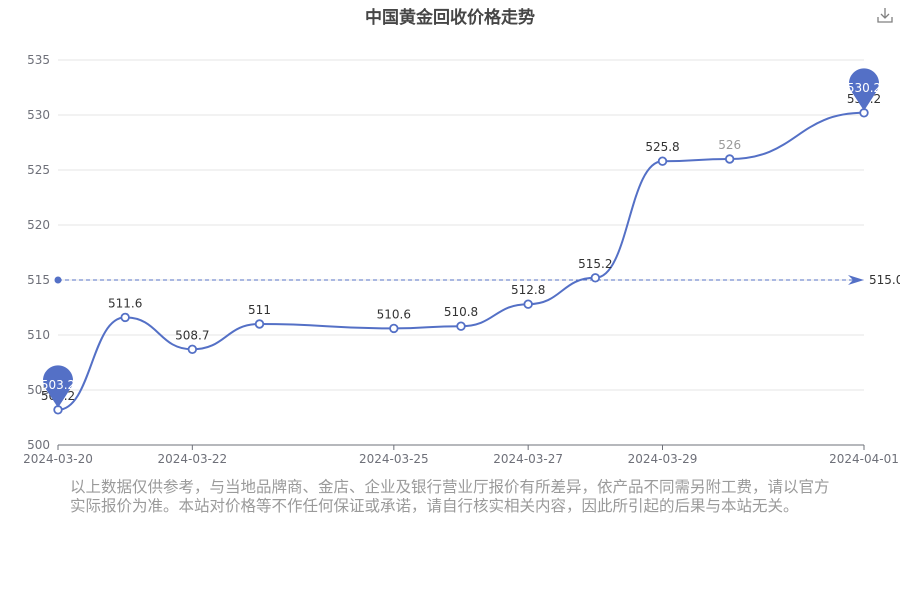  What do you see at coordinates (58, 459) in the screenshot?
I see `x-tick-label: 2024-03-20` at bounding box center [58, 459].